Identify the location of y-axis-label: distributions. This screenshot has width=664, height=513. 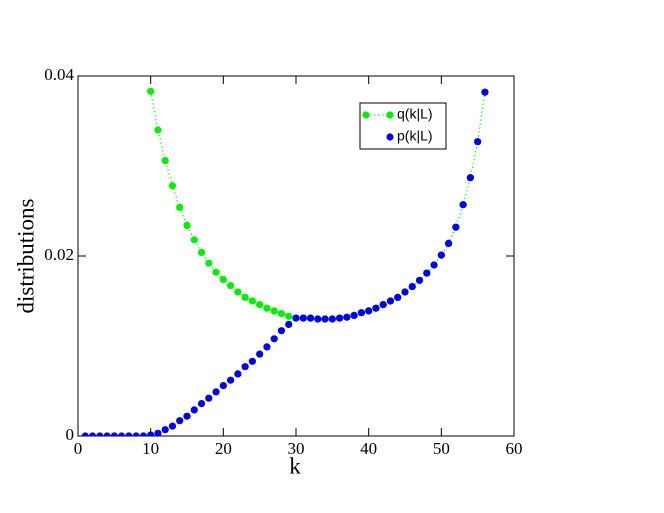
(25, 255).